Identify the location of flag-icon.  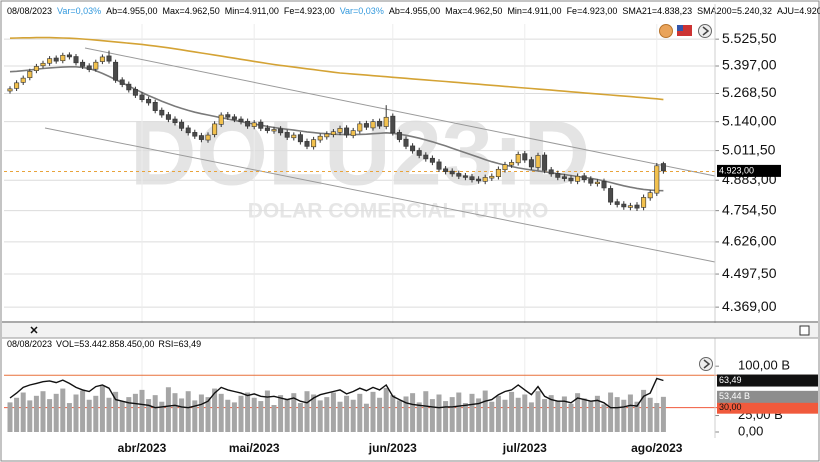
(684, 30).